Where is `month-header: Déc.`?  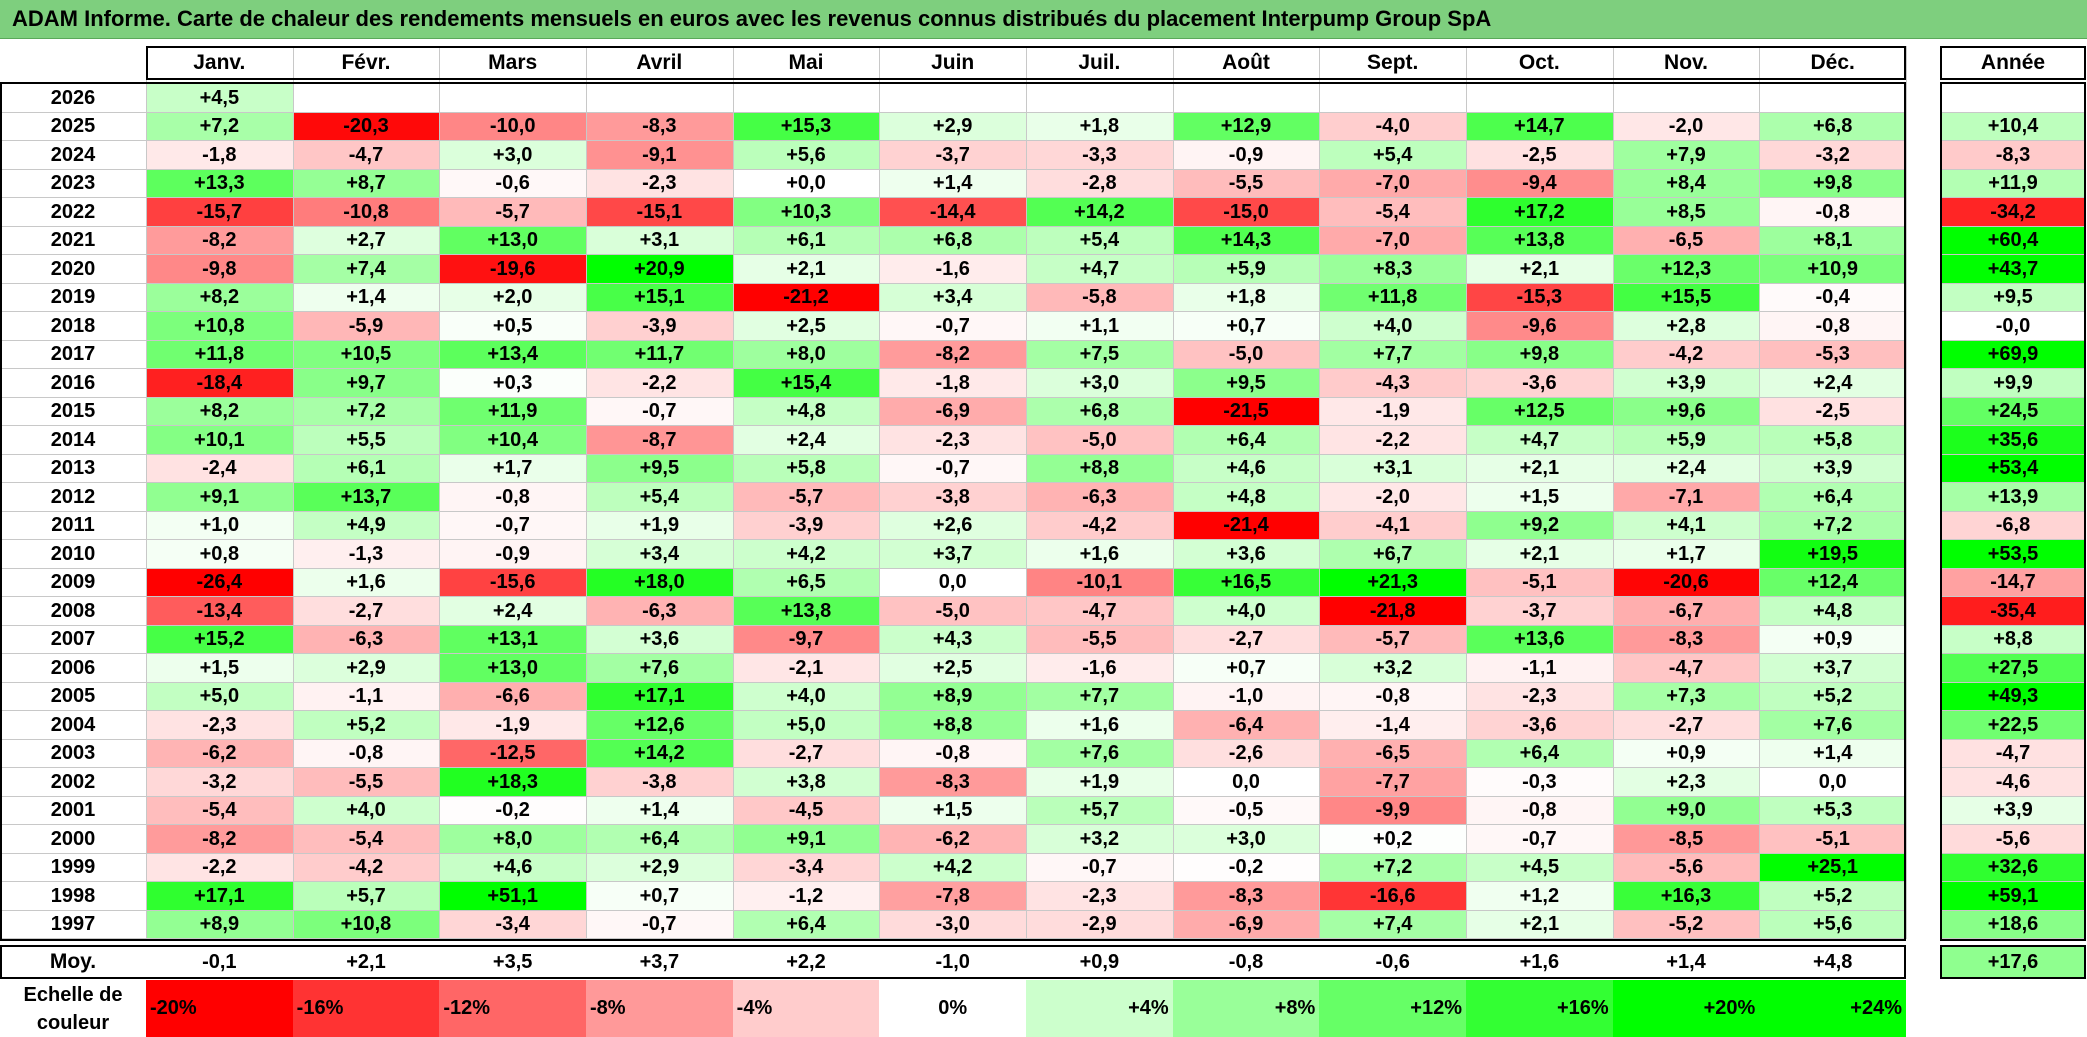
month-header: Déc. is located at coordinates (1832, 62).